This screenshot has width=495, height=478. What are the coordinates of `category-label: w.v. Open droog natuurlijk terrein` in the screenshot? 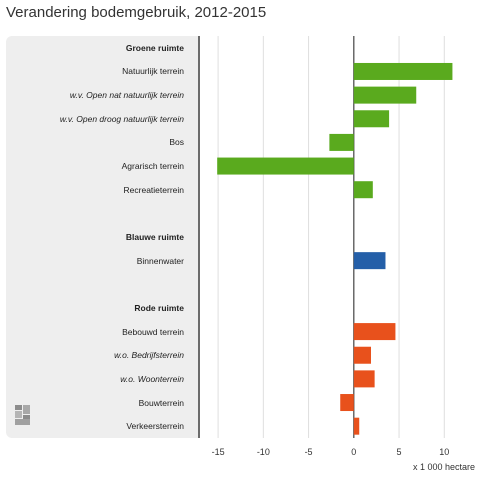 It's located at (121, 118).